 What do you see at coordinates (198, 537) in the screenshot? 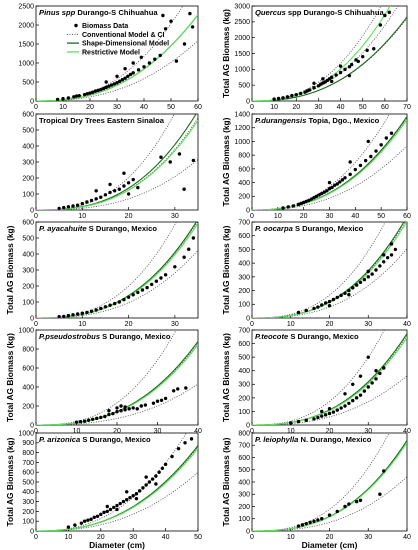
I see `x-tick-label: 50` at bounding box center [198, 537].